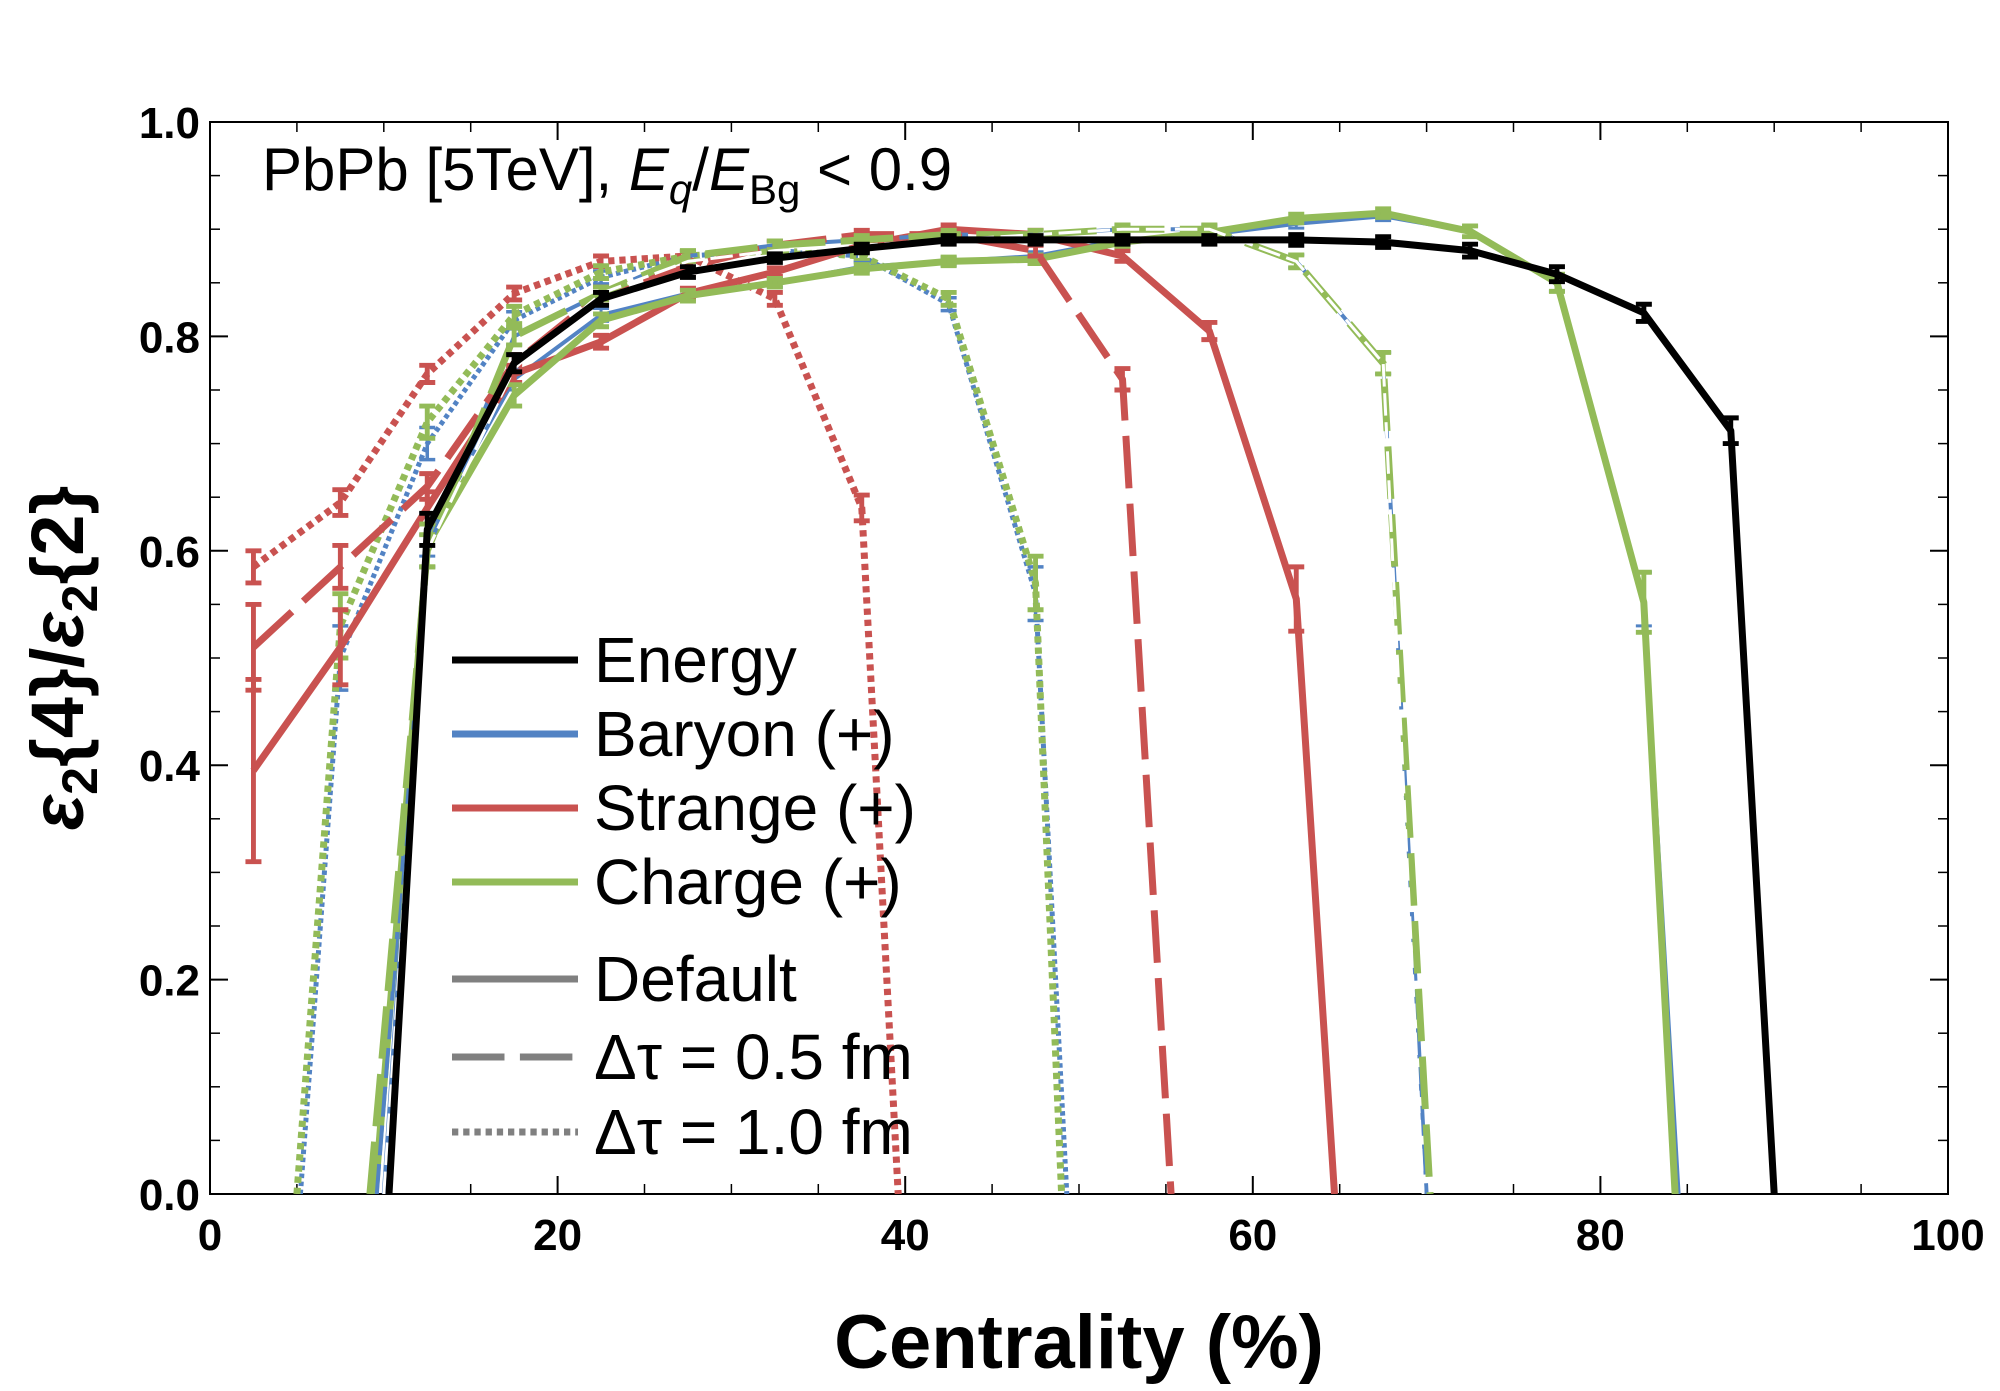 Image resolution: width=2000 pixels, height=1391 pixels. I want to click on y-tick-label: 1.0, so click(169, 123).